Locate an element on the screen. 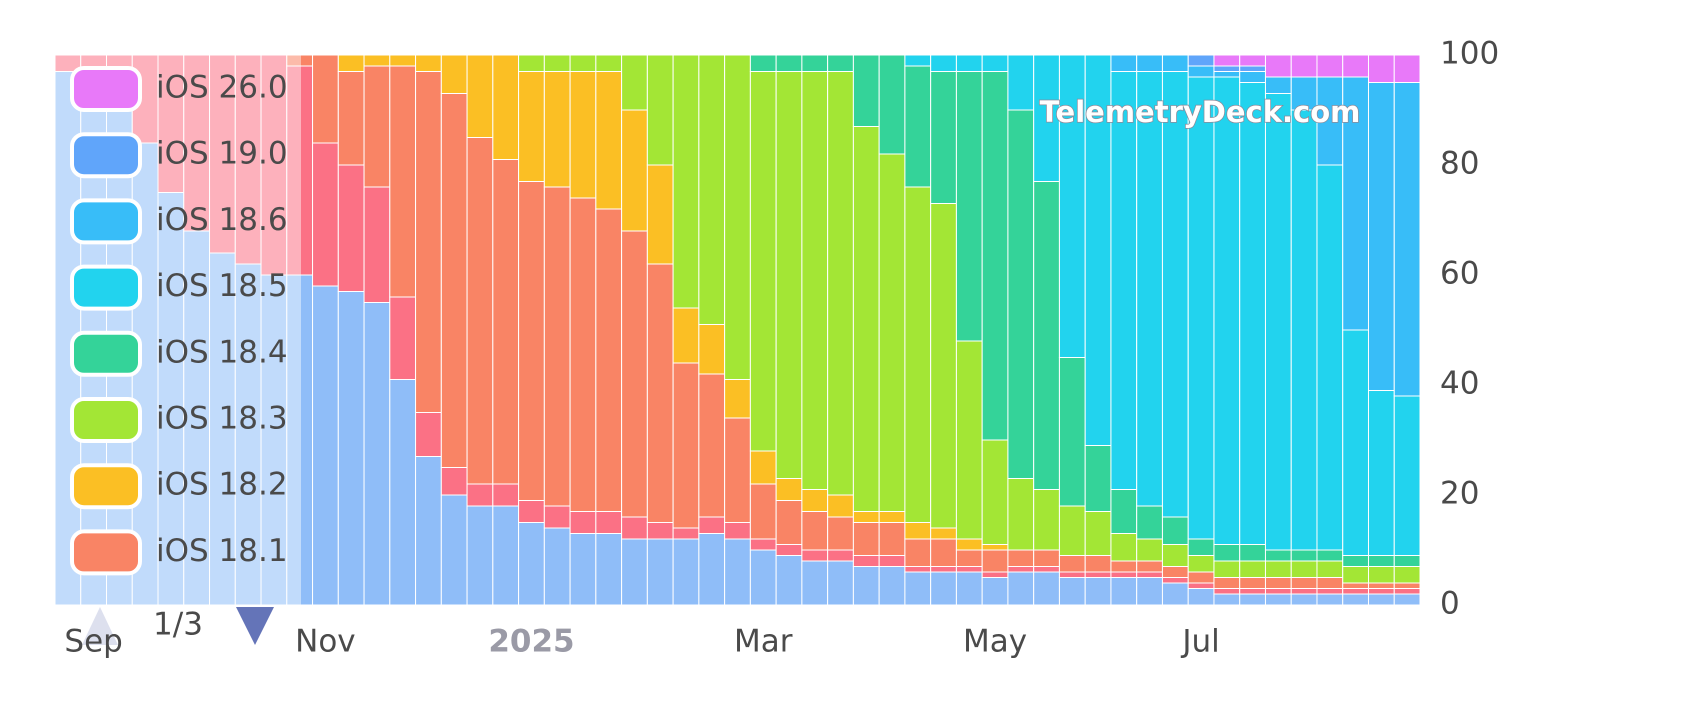  legend-label: iOS 18.4 is located at coordinates (222, 352).